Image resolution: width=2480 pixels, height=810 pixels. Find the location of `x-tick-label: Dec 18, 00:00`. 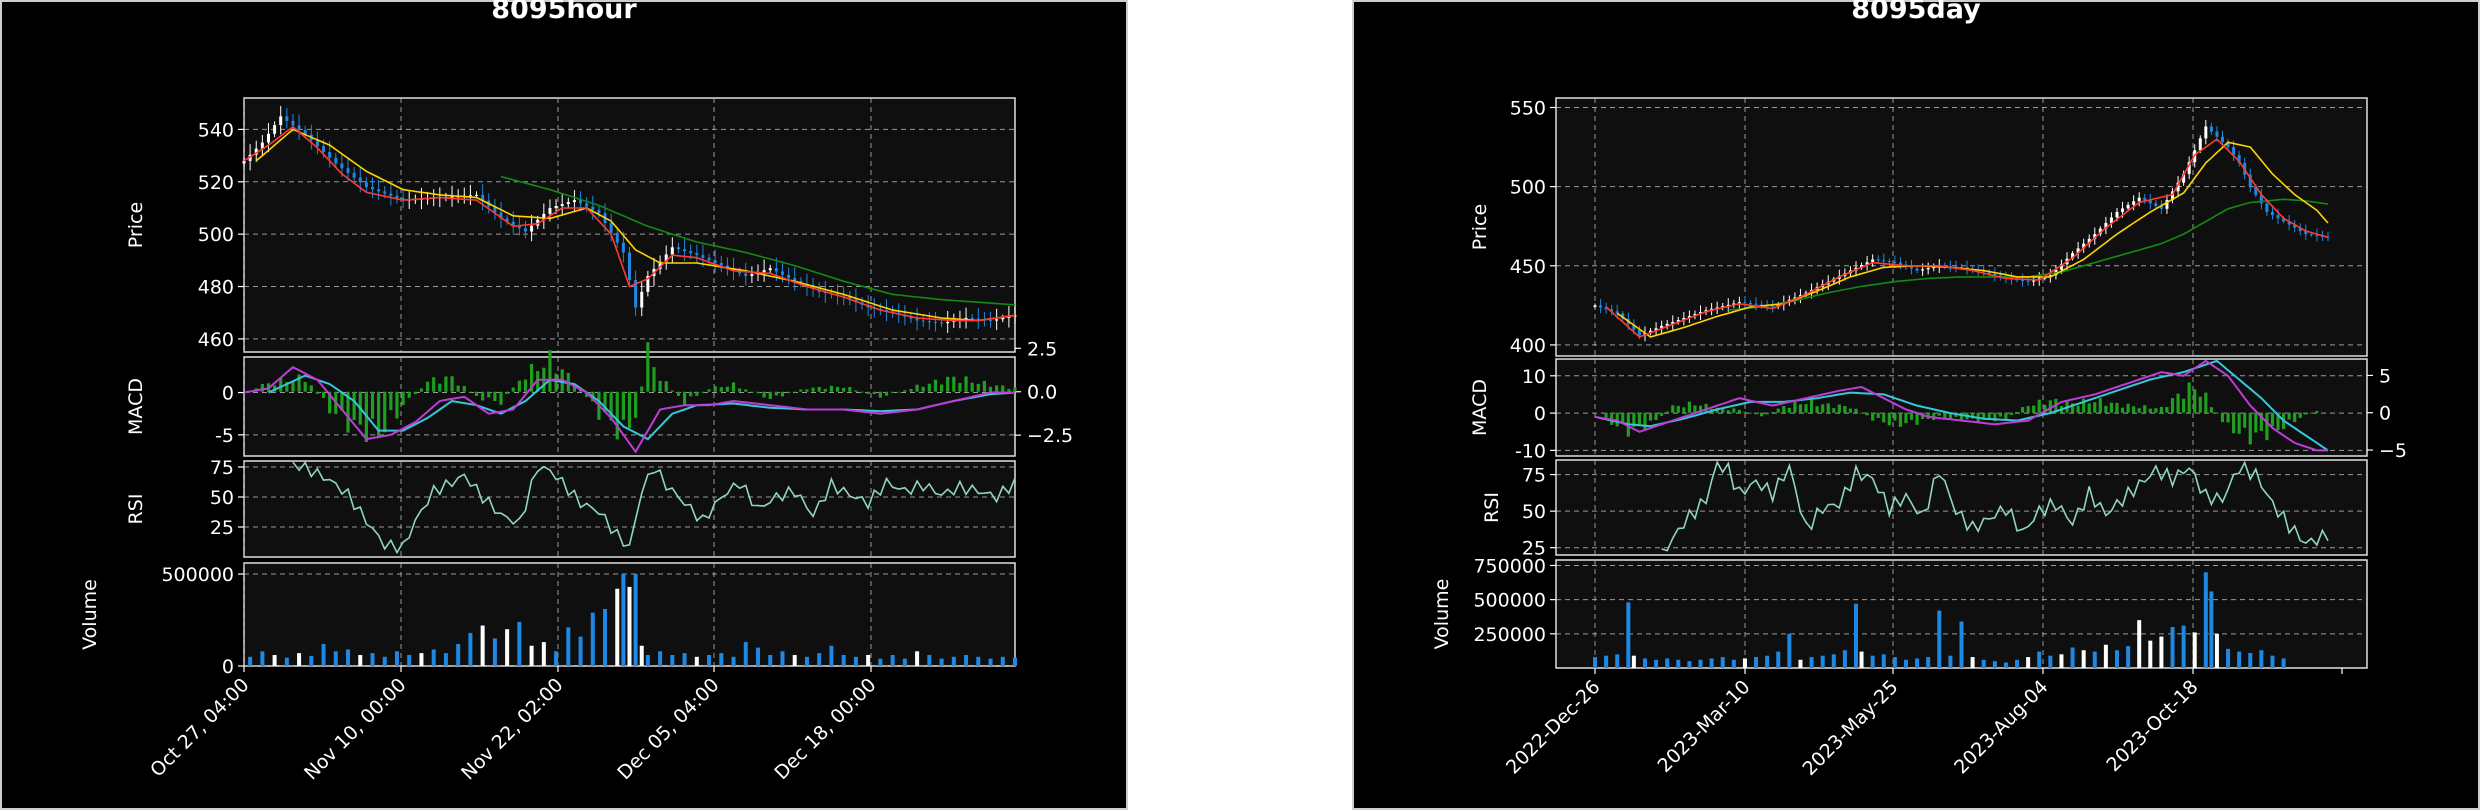

x-tick-label: Dec 18, 00:00 is located at coordinates (825, 729).